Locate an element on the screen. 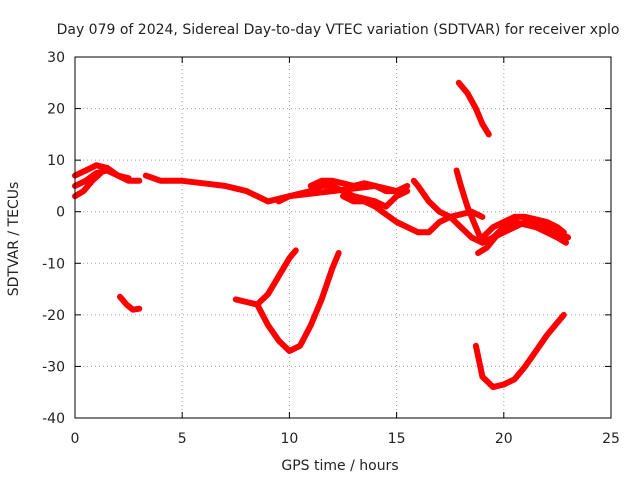  series-line-s9 is located at coordinates (512, 206).